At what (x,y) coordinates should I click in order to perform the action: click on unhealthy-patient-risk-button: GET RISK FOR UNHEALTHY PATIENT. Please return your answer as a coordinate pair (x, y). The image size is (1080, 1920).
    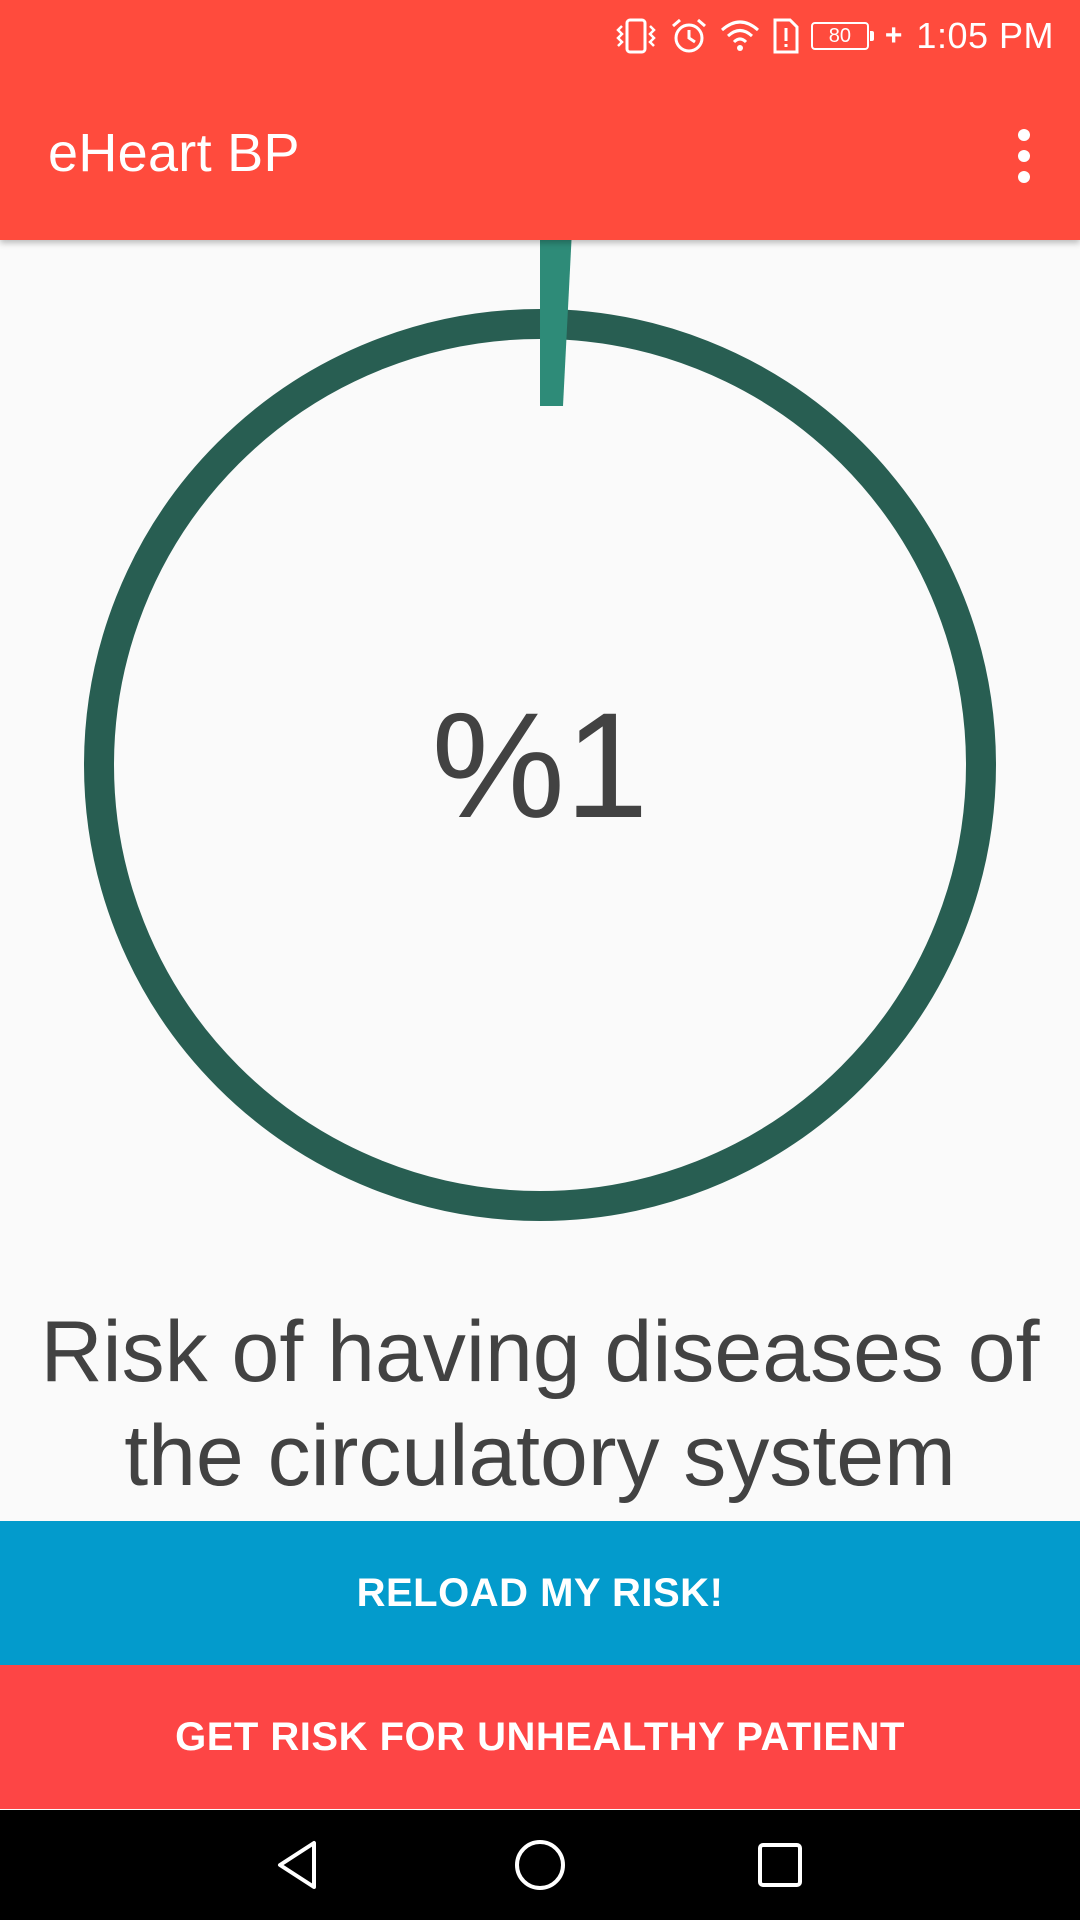
    Looking at the image, I should click on (540, 1737).